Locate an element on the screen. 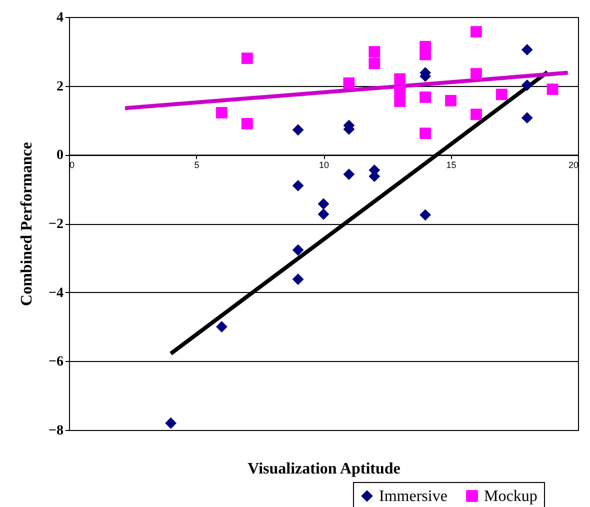 This screenshot has height=507, width=590. y-tick-label: −6 is located at coordinates (56, 362).